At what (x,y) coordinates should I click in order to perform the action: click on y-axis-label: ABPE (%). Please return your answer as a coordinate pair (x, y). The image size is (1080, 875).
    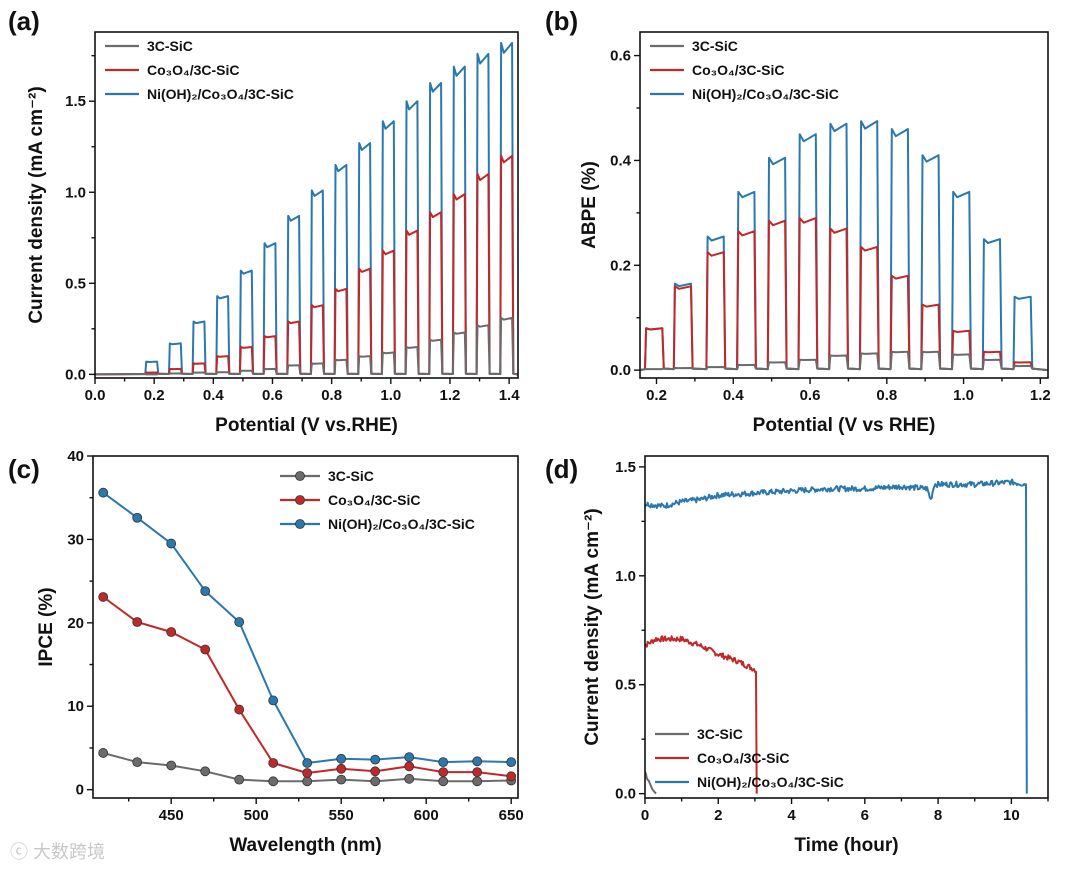
    Looking at the image, I should click on (589, 205).